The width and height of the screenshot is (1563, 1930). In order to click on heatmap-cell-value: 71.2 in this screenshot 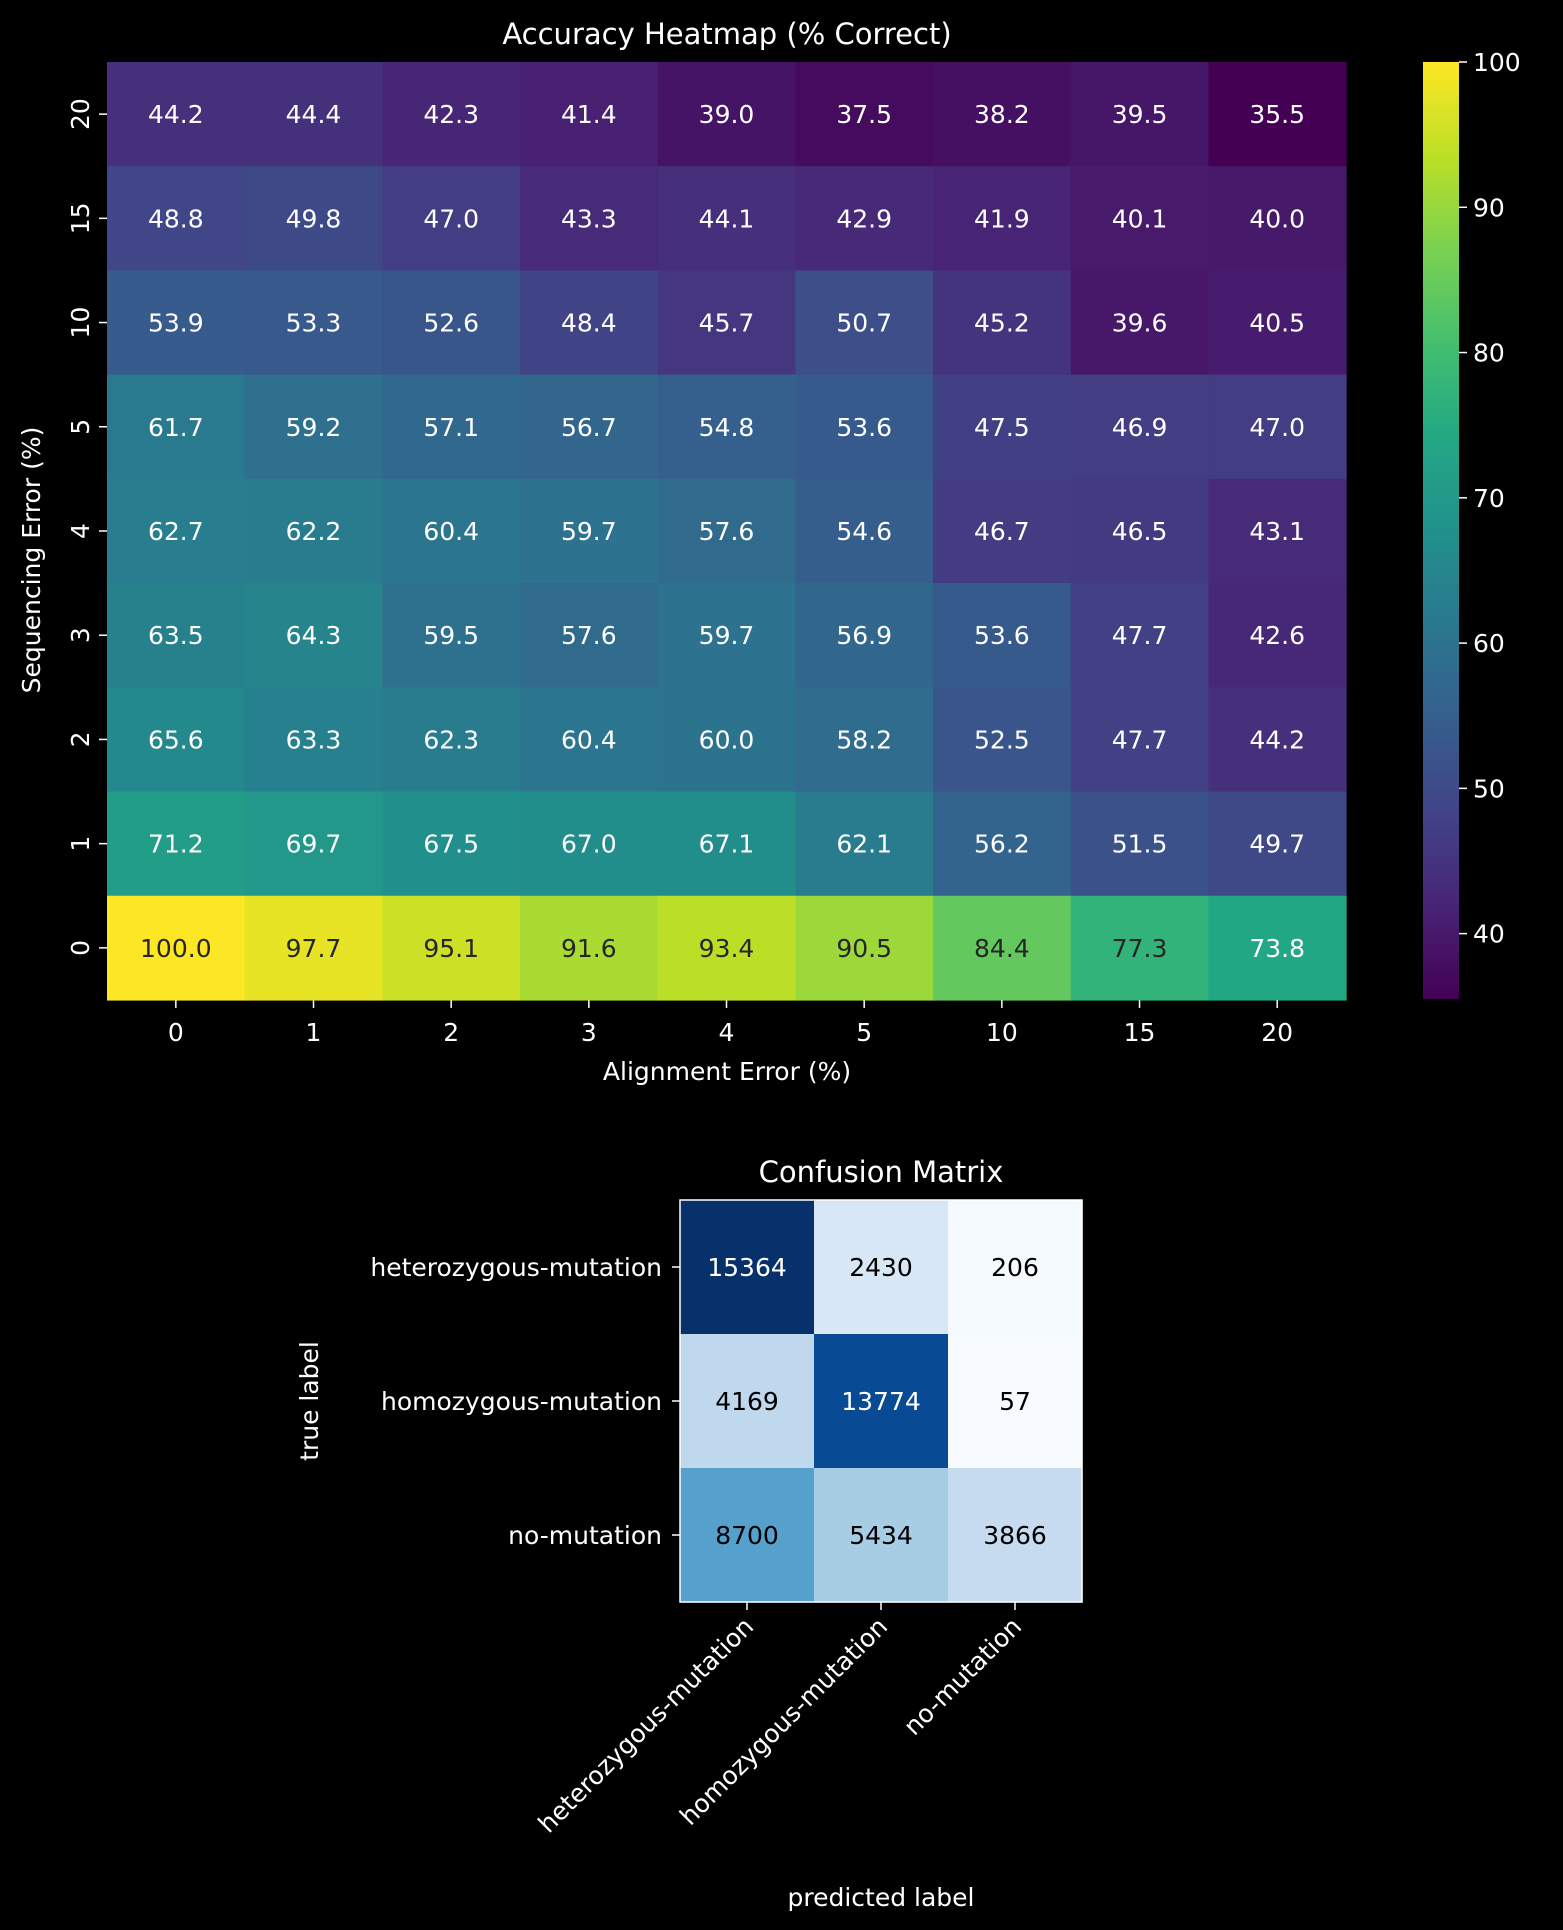, I will do `click(176, 844)`.